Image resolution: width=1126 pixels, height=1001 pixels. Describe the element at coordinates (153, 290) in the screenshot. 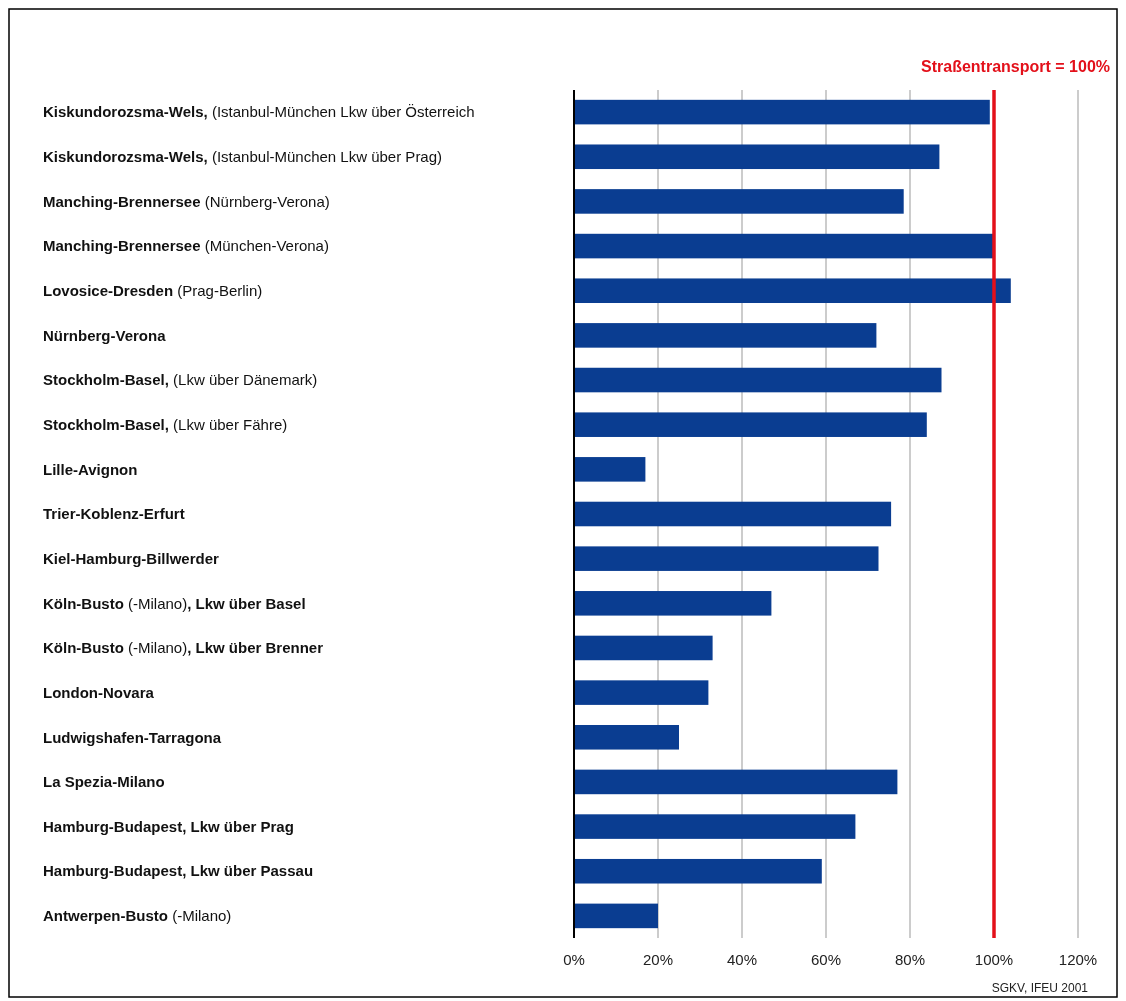

I see `y-tick-label: Lovosice-Dresden (Prag-Berlin)` at that location.